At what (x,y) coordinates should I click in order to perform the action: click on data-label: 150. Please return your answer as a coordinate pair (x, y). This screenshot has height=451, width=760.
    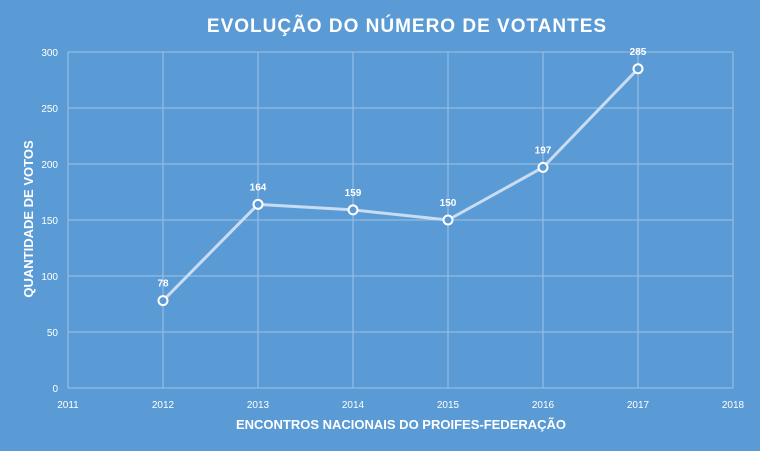
    Looking at the image, I should click on (448, 203).